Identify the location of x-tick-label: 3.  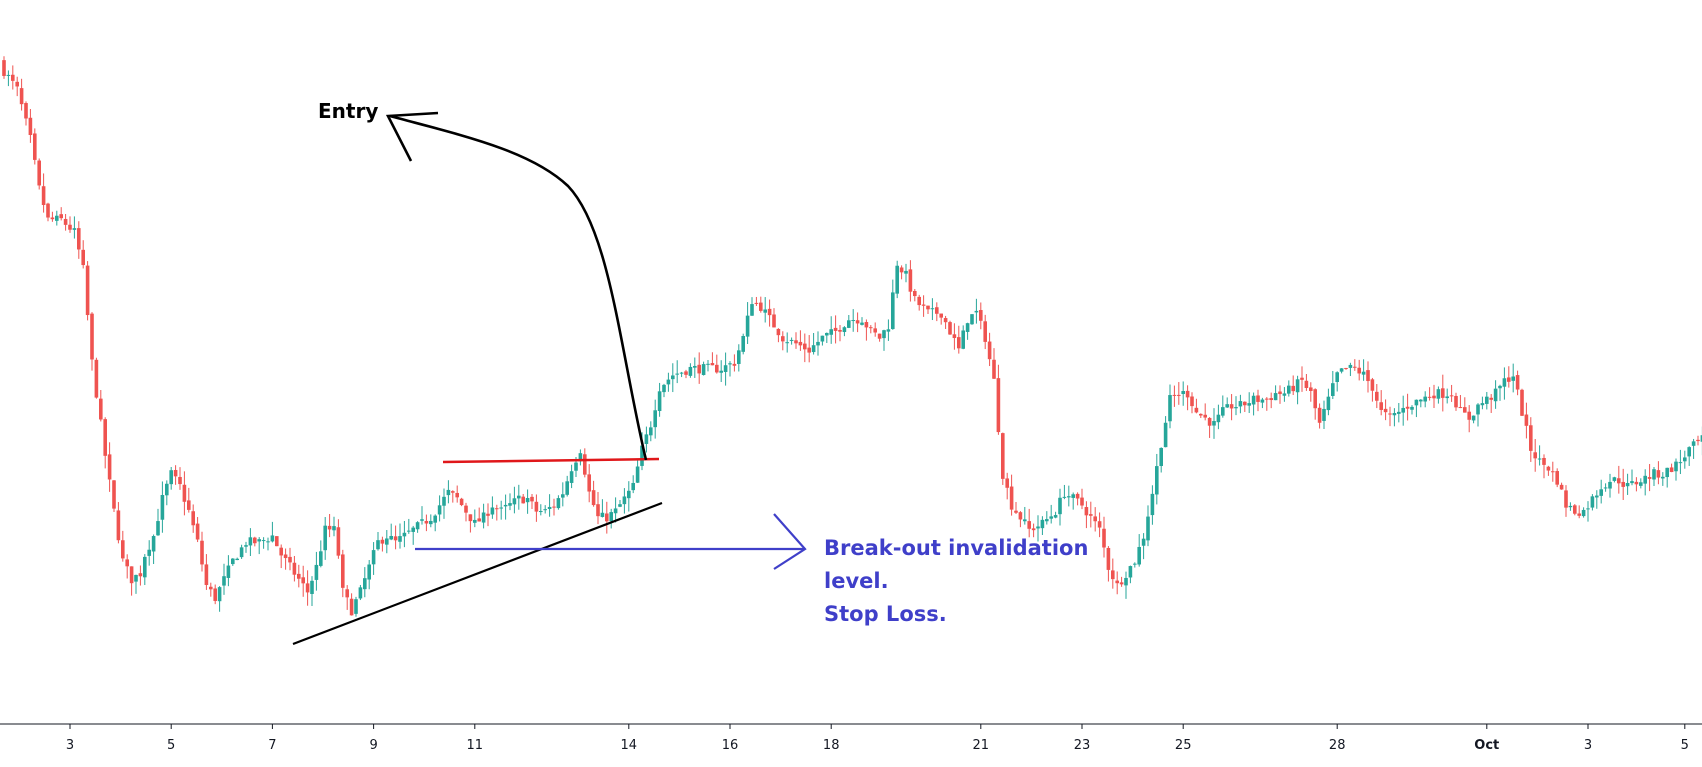
(70, 745).